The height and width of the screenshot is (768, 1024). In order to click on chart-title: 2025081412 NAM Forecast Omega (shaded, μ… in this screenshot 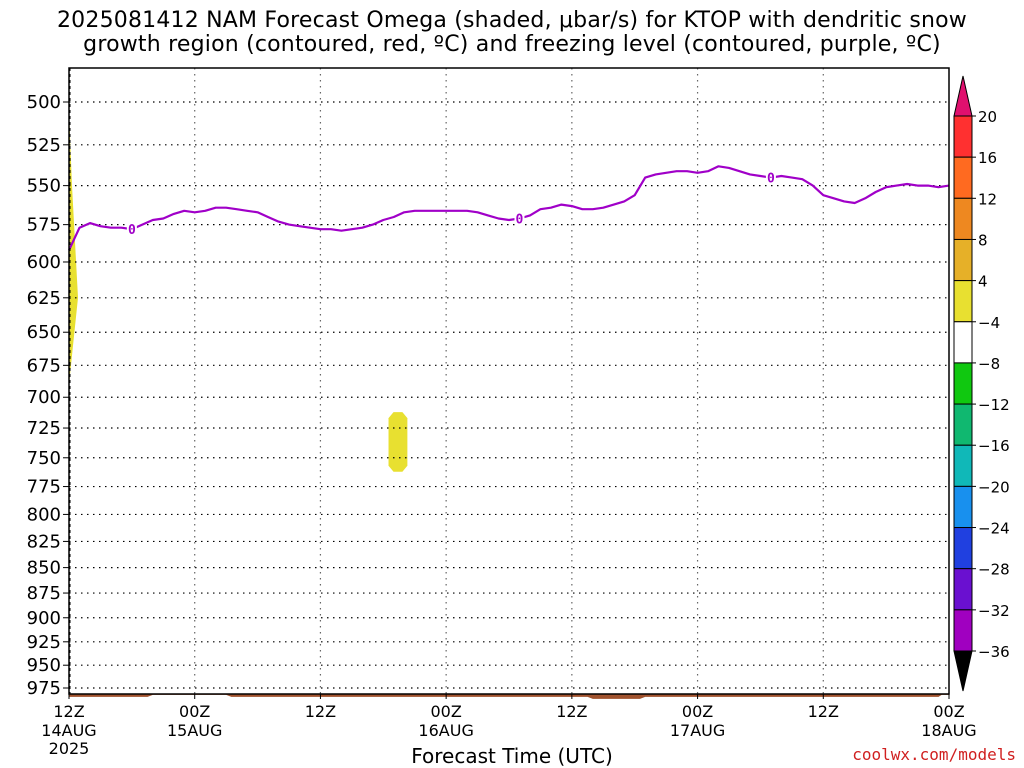, I will do `click(511, 20)`.